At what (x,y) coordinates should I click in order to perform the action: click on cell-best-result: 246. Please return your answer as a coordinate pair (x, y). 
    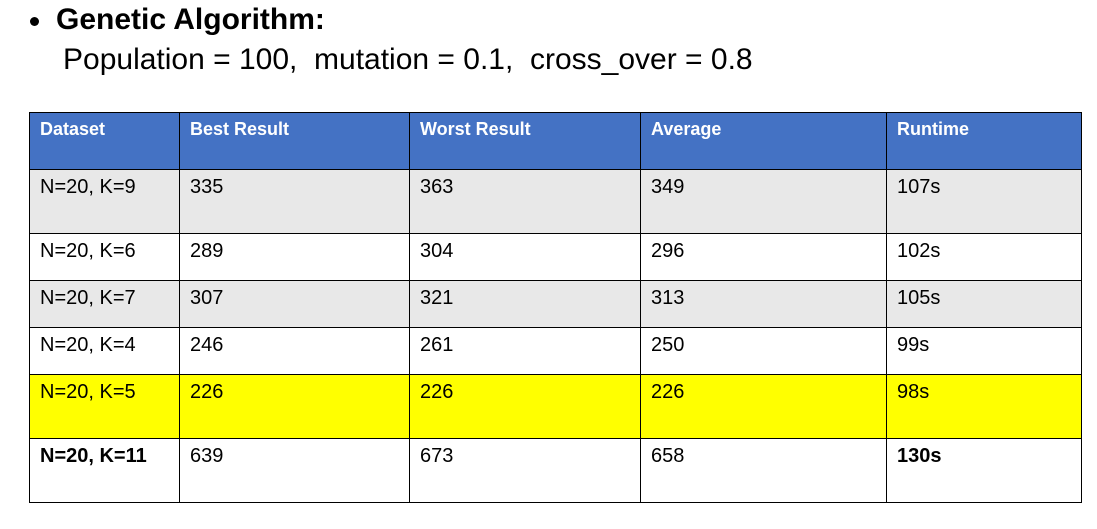
    Looking at the image, I should click on (294, 351).